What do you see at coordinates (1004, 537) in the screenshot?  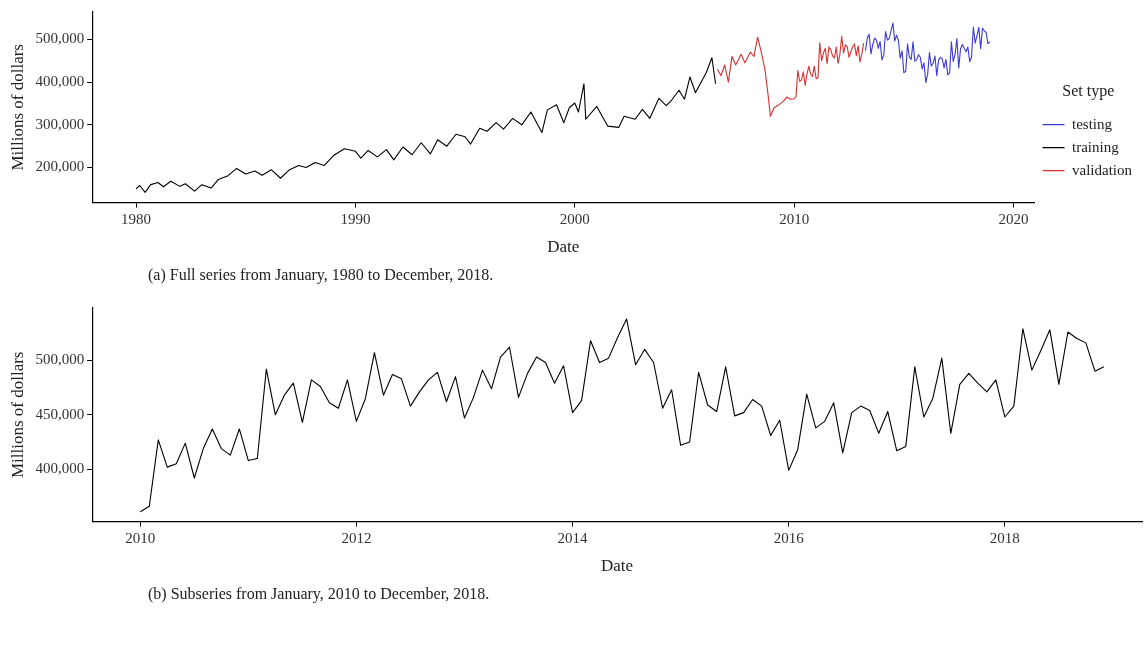 I see `x-tick-label: 2018` at bounding box center [1004, 537].